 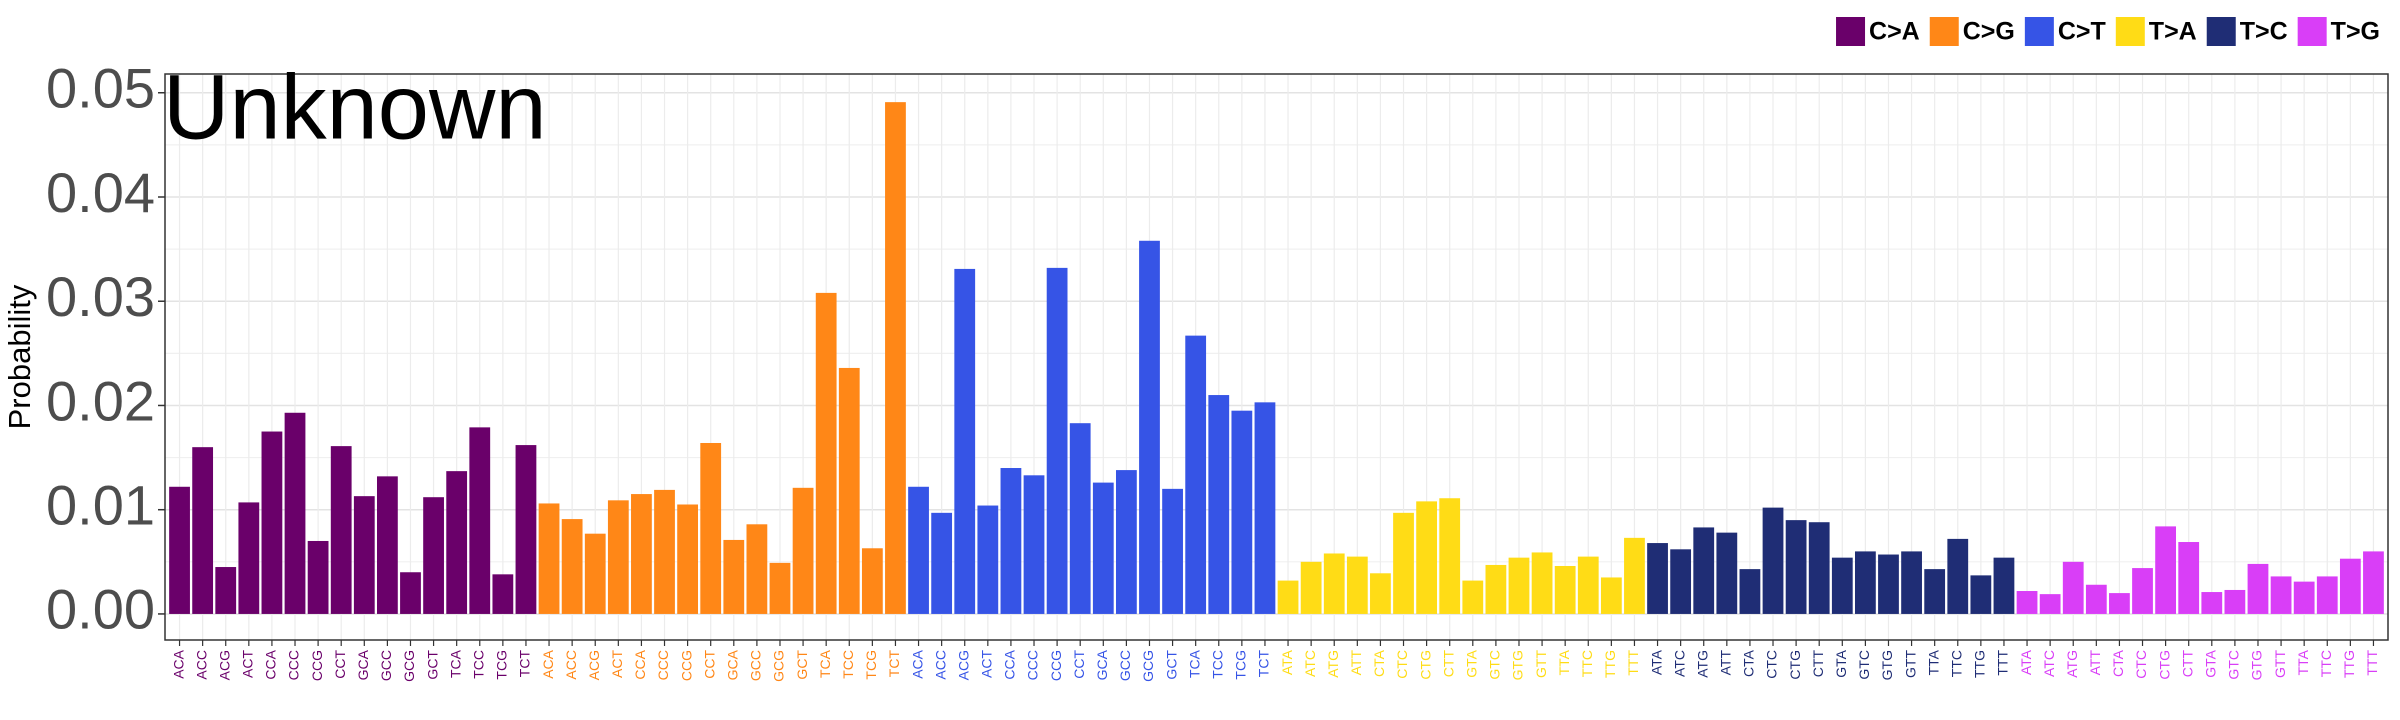 I want to click on y-tick-label: 0.05, so click(x=100, y=88).